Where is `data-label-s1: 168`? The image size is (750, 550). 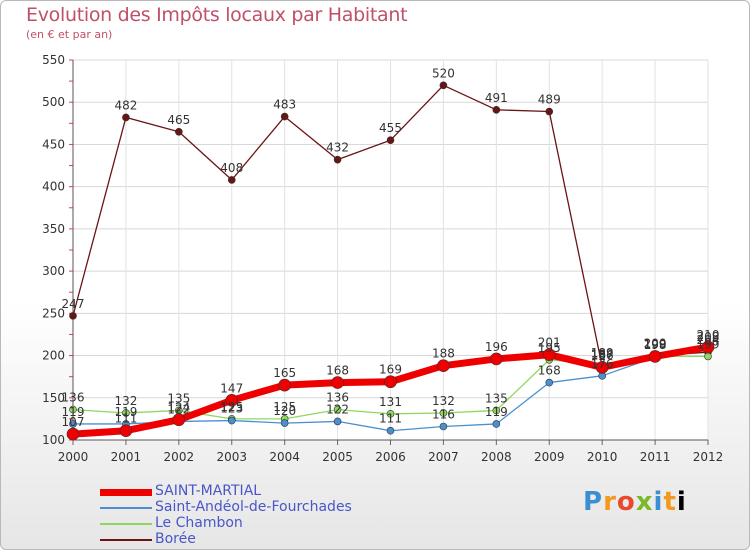 data-label-s1: 168 is located at coordinates (549, 371).